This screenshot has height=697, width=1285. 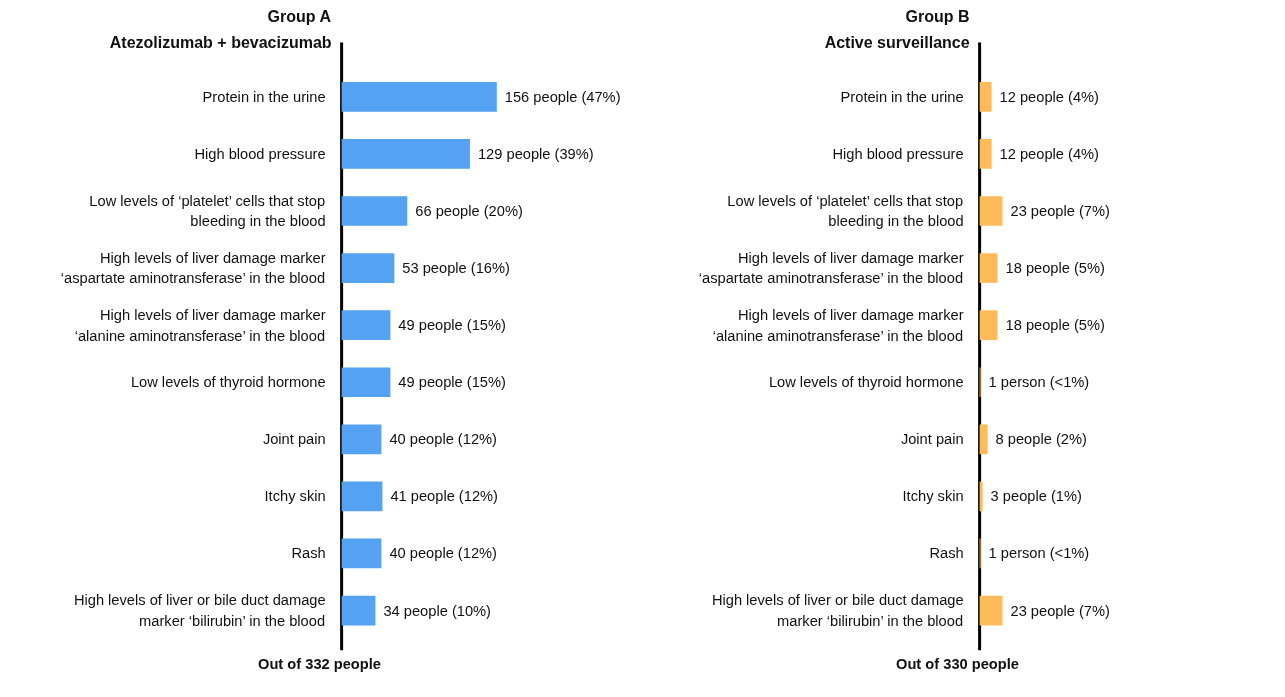 What do you see at coordinates (456, 268) in the screenshot?
I see `data-label: 53 people (16%)` at bounding box center [456, 268].